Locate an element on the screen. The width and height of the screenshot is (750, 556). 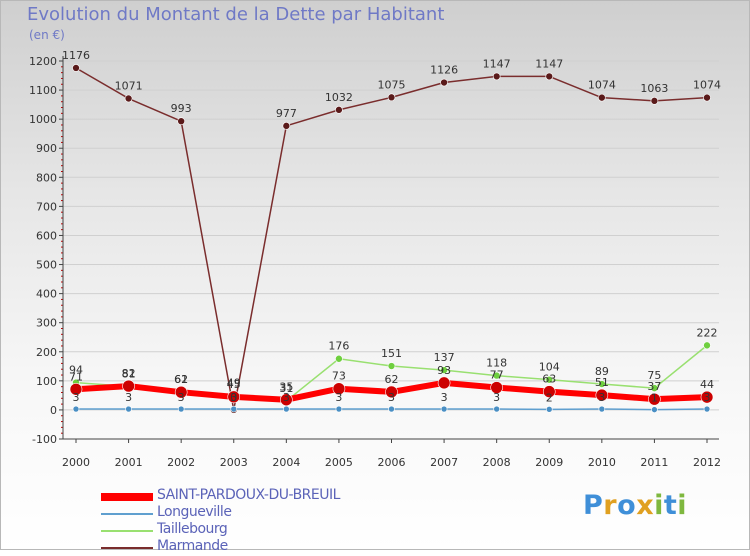
y-tick-label: 900 is located at coordinates (46, 148).